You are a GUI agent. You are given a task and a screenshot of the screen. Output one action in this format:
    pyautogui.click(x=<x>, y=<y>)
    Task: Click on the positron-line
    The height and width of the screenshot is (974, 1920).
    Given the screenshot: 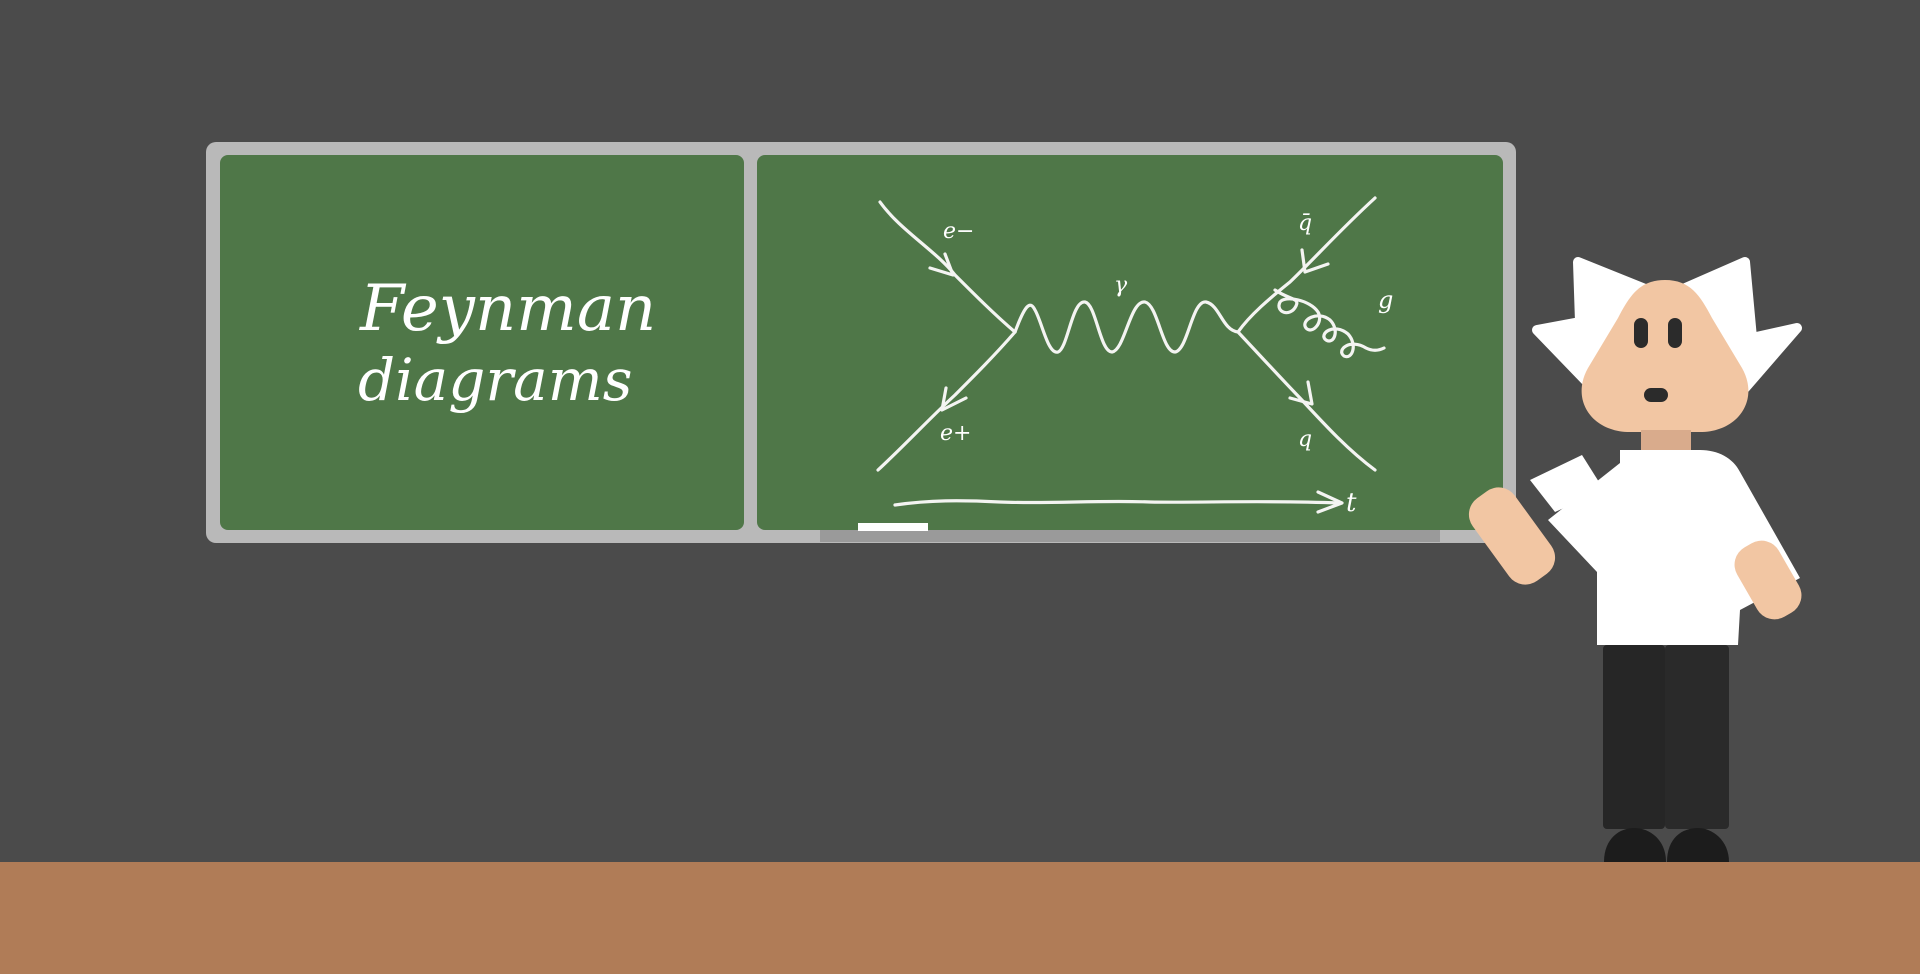 What is the action you would take?
    pyautogui.click(x=946, y=401)
    